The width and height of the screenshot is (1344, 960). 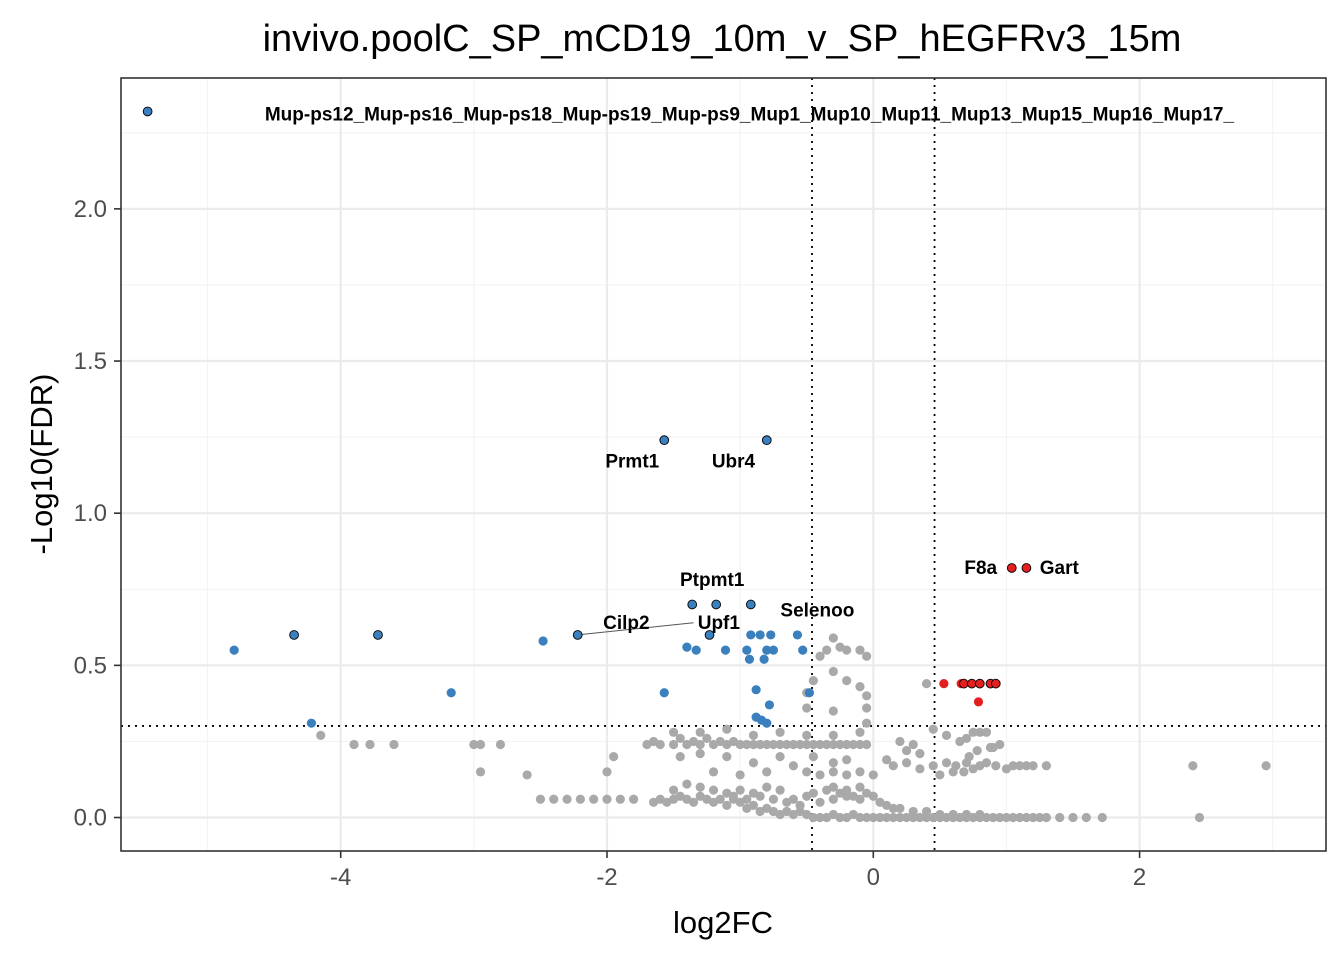 What do you see at coordinates (90, 818) in the screenshot?
I see `y-tick-label: 0.0` at bounding box center [90, 818].